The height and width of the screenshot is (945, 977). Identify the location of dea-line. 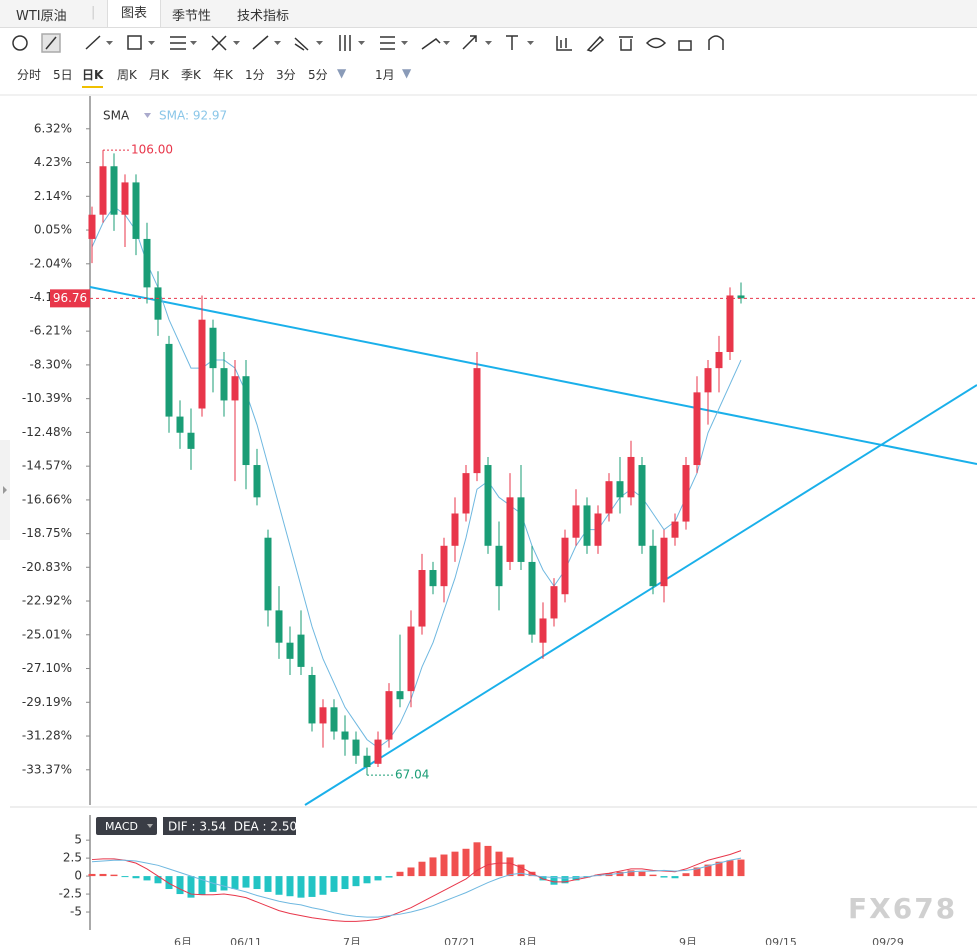
(416, 887).